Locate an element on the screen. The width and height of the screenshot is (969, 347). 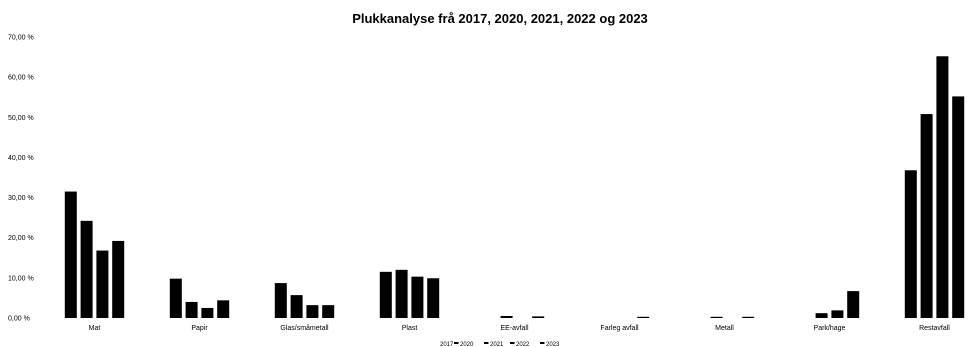
legend-label-2017: 2017 is located at coordinates (447, 344).